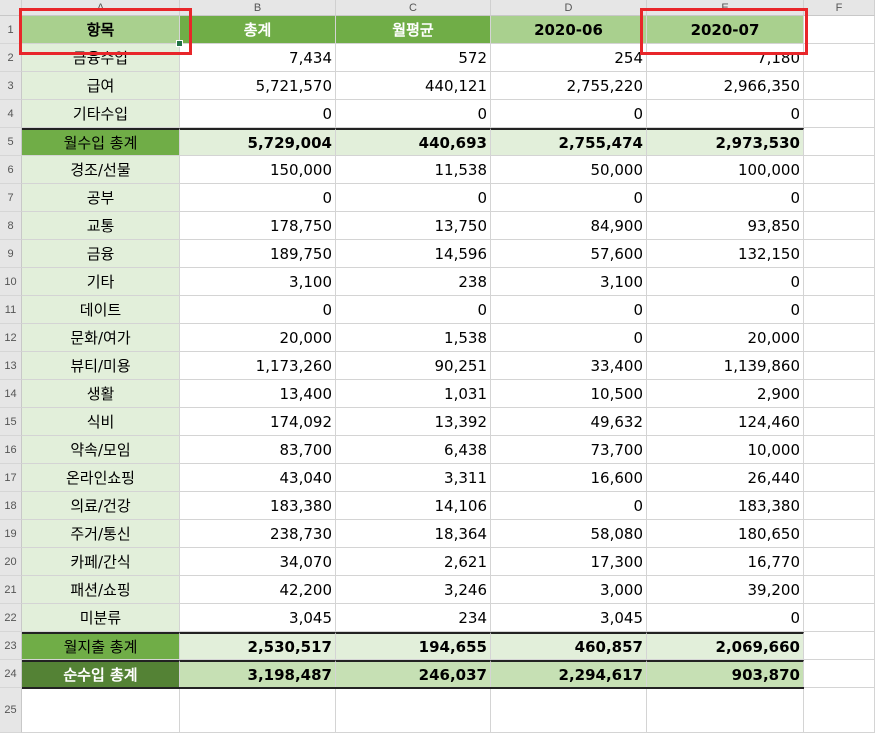 The width and height of the screenshot is (875, 733). Describe the element at coordinates (101, 58) in the screenshot. I see `row-label-cell: 금융수입` at that location.